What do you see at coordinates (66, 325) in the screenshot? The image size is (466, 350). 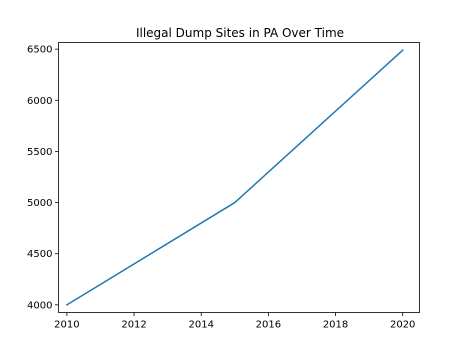 I see `x-tick-label: 2010` at bounding box center [66, 325].